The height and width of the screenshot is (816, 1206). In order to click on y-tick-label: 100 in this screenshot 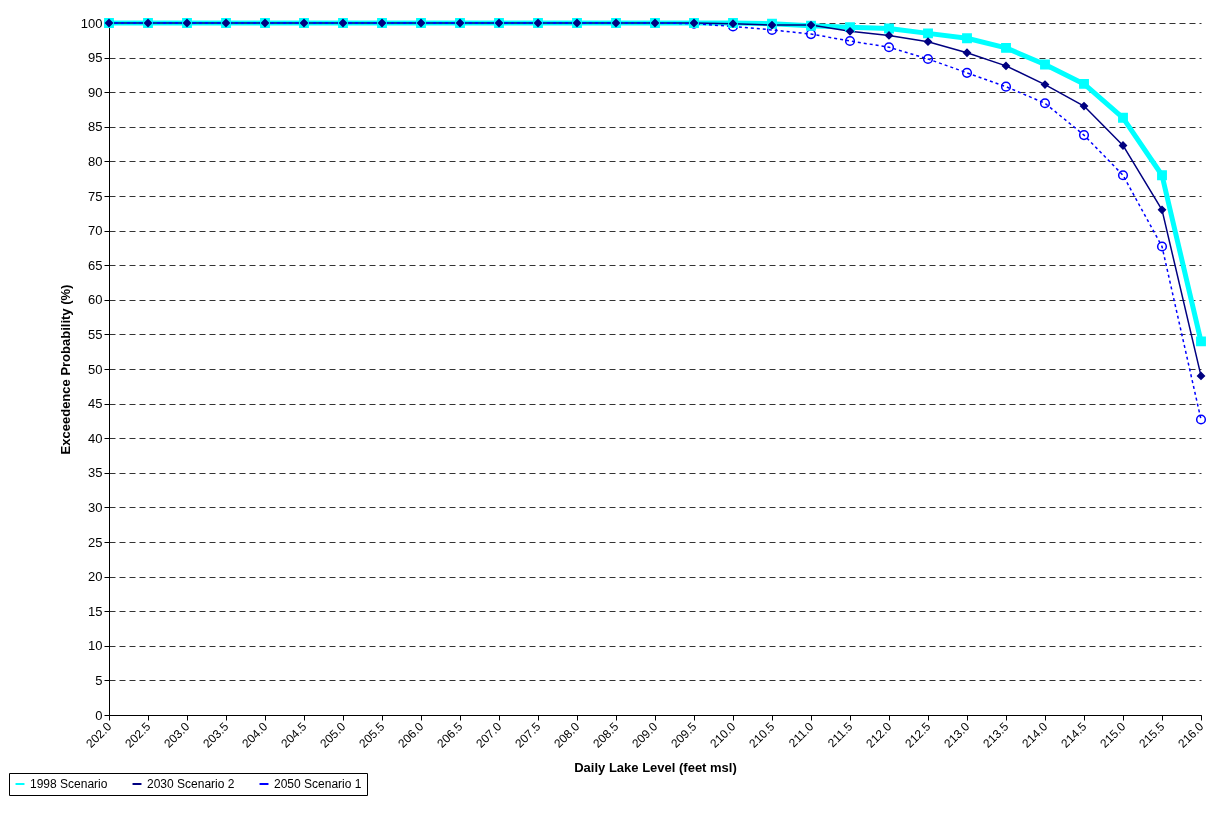, I will do `click(91, 23)`.